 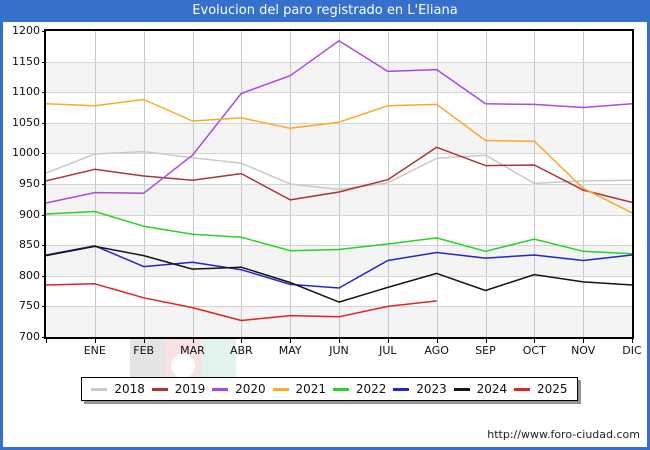 What do you see at coordinates (436, 350) in the screenshot?
I see `x-tick-label: AGO` at bounding box center [436, 350].